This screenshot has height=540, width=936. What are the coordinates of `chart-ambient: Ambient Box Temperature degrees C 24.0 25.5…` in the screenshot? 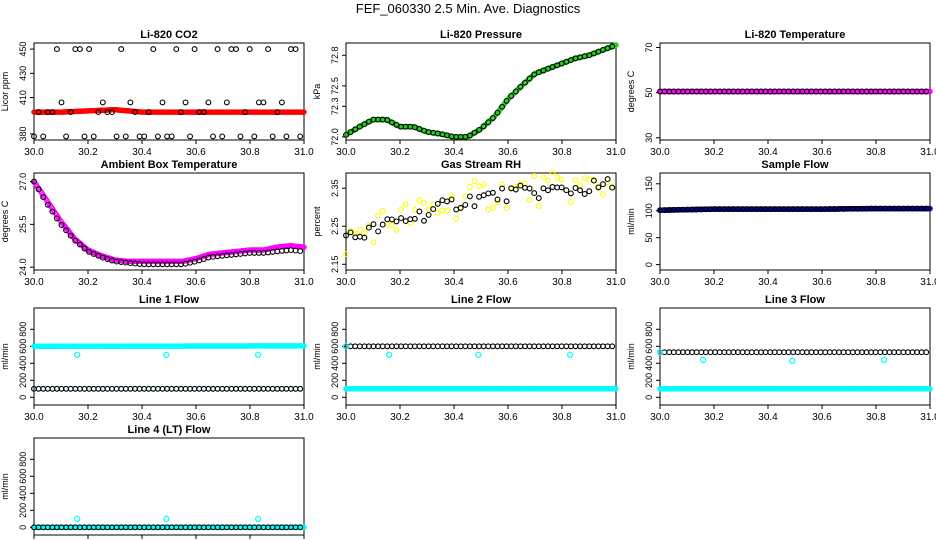 It's located at (157, 223).